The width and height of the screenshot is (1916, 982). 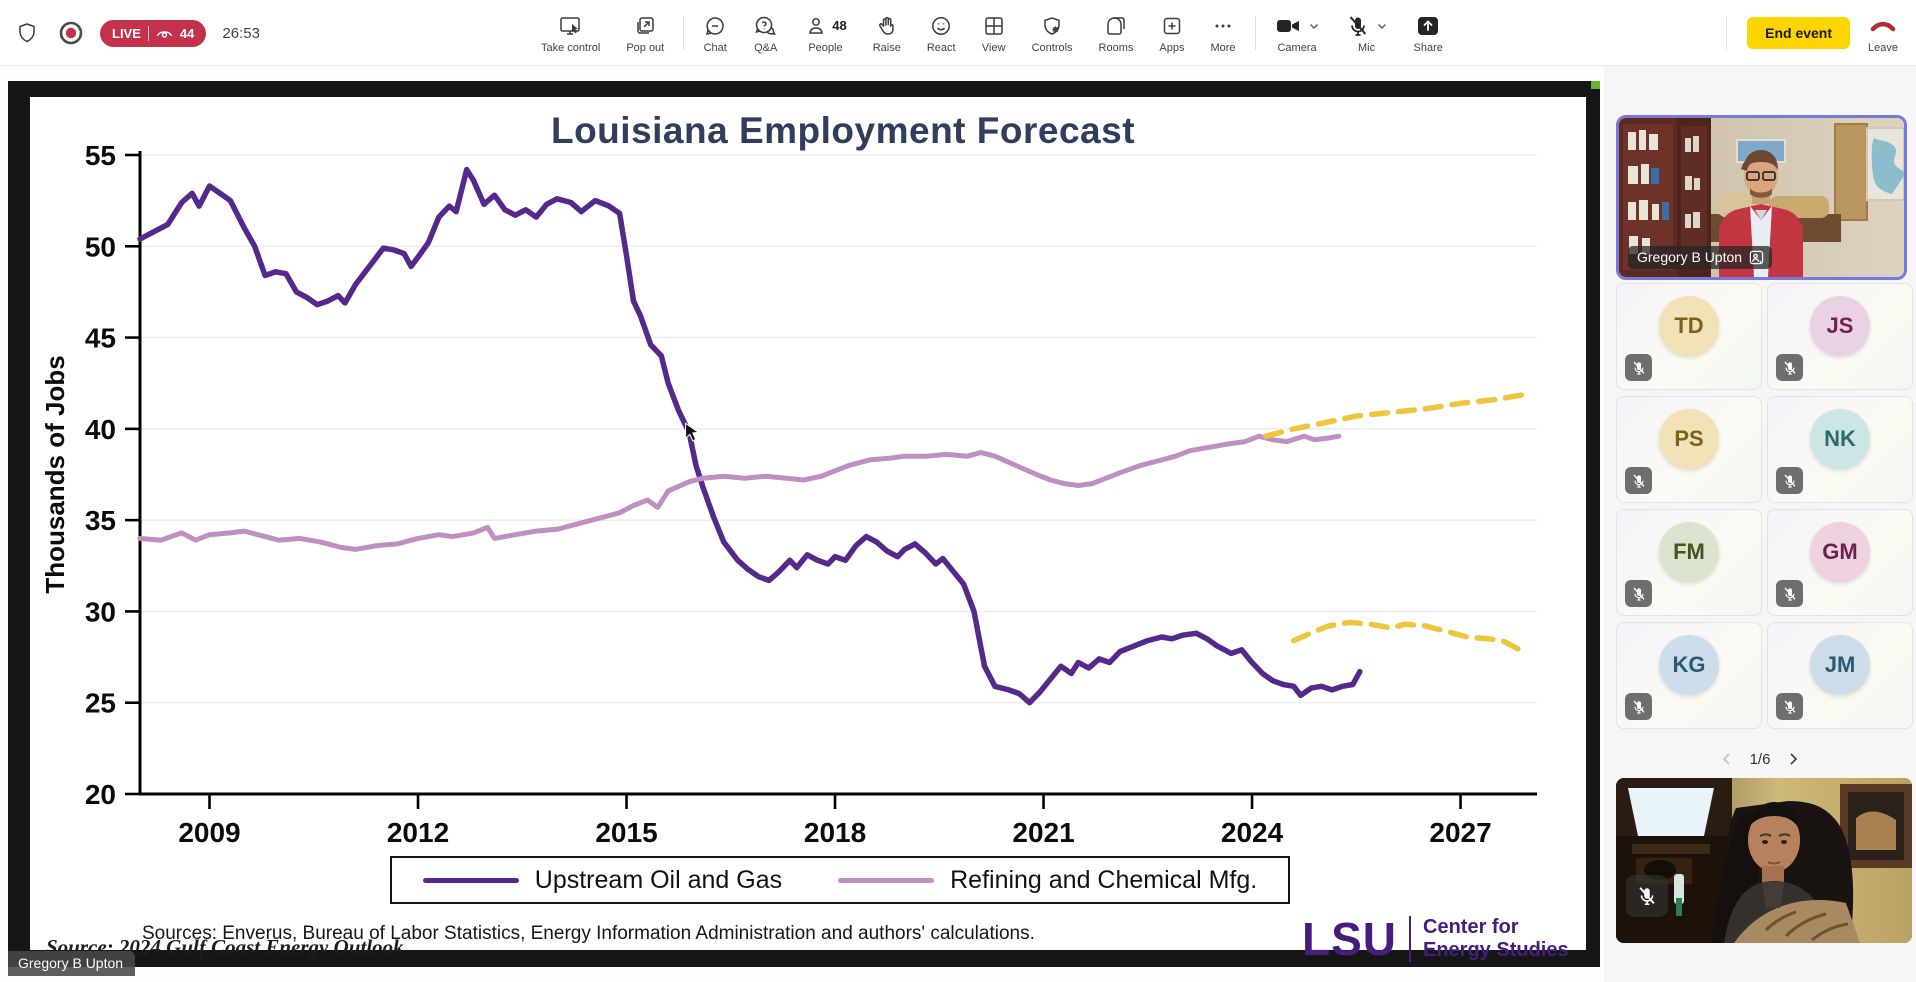 What do you see at coordinates (418, 832) in the screenshot?
I see `x-tick-label: 2012` at bounding box center [418, 832].